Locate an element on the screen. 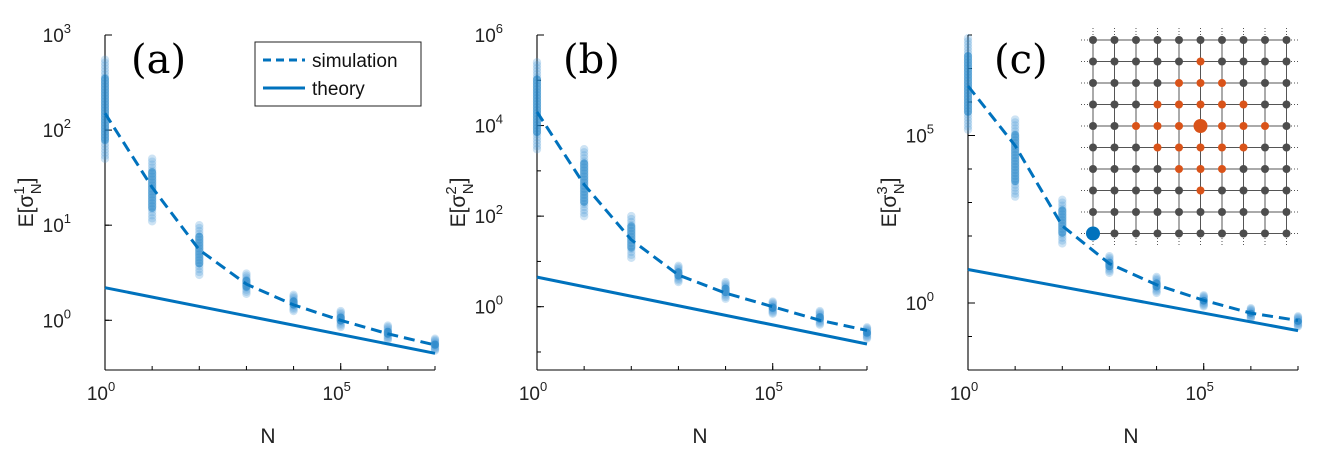 The width and height of the screenshot is (1329, 464). x-tick-base: 10 is located at coordinates (765, 394).